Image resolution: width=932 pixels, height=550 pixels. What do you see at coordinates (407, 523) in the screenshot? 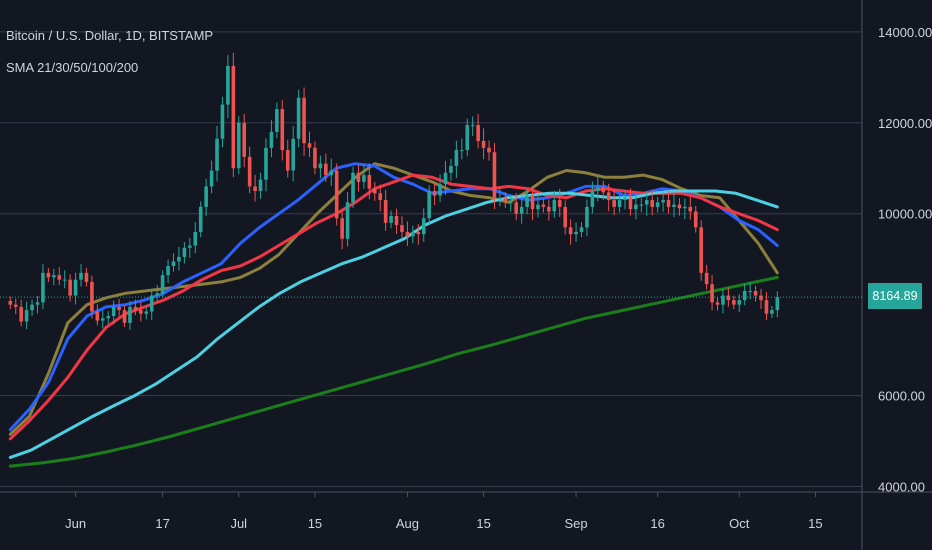
I see `time-tick-label: Aug` at bounding box center [407, 523].